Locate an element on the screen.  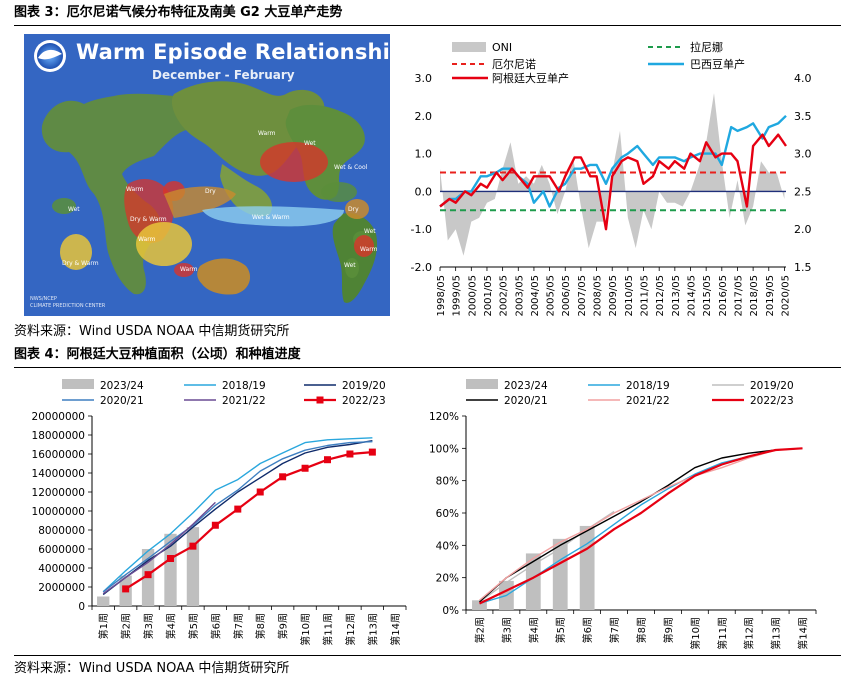
x-tick-label: 第5周 is located at coordinates (193, 626).